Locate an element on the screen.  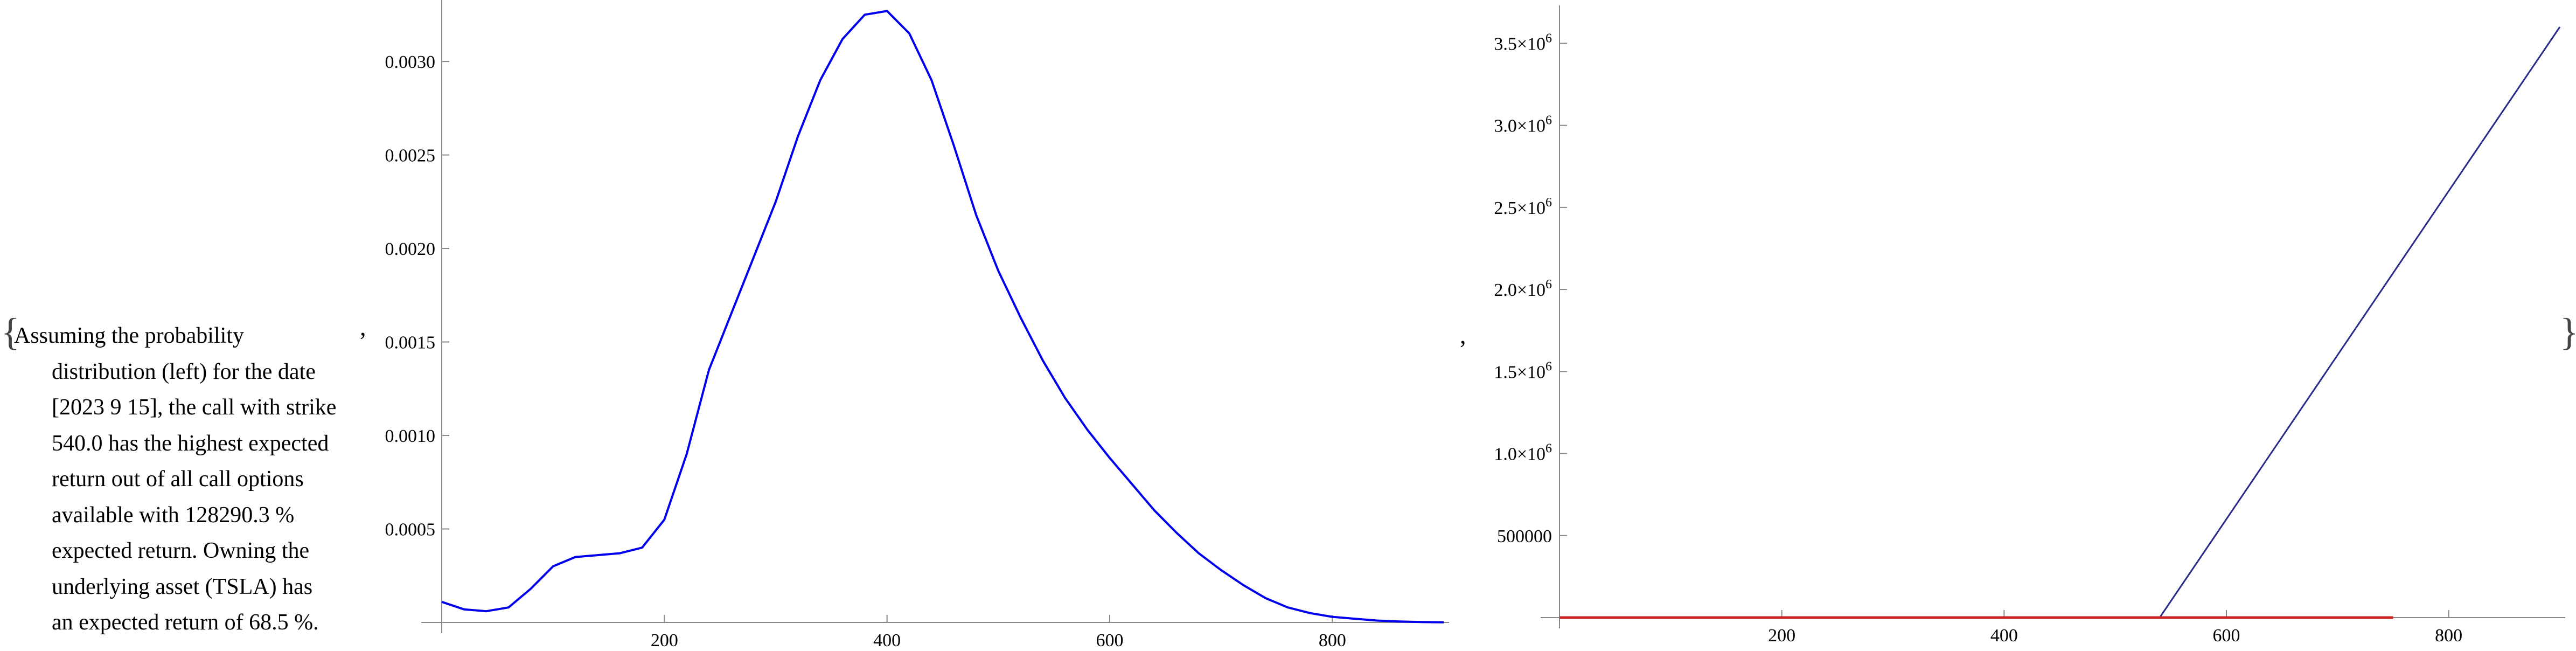
caption-line: [2023 9 15], the call with strike is located at coordinates (195, 407).